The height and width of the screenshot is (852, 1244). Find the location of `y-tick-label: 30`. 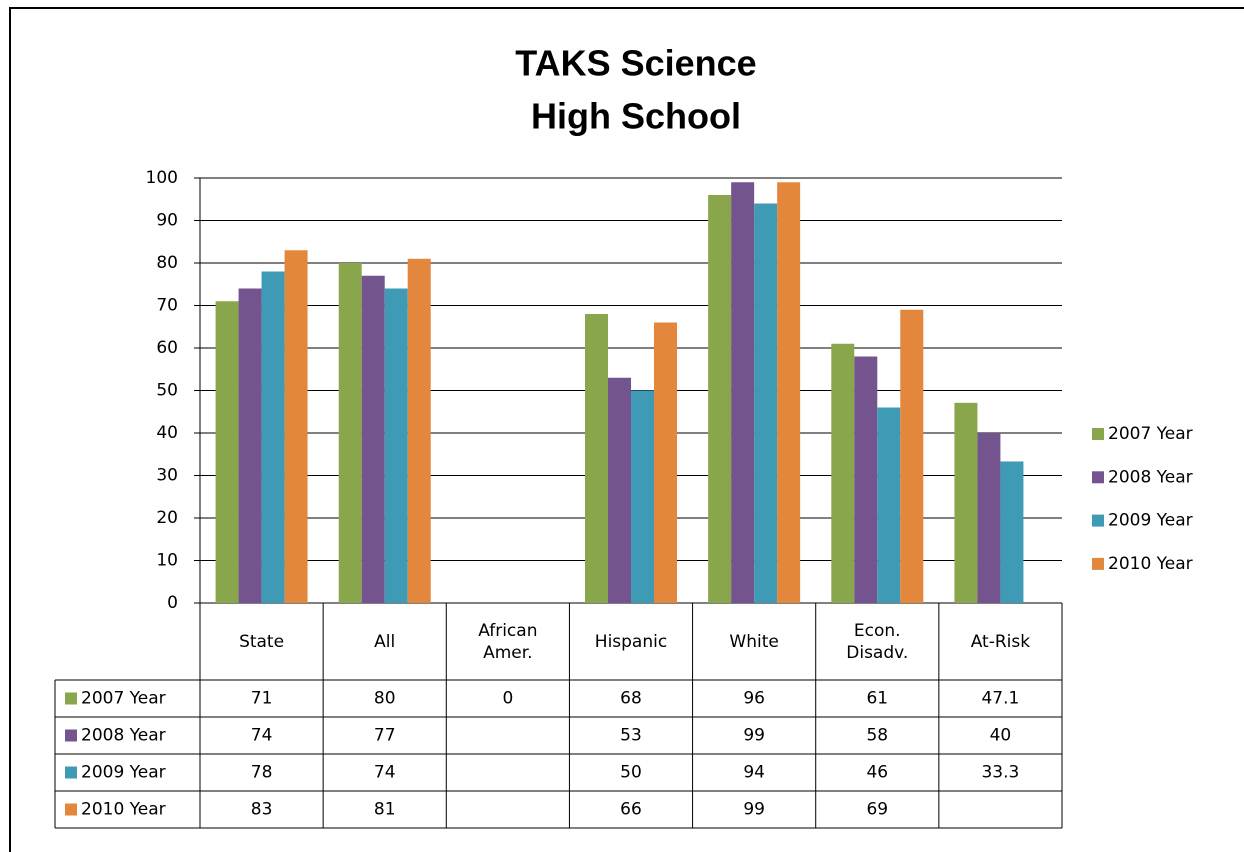

y-tick-label: 30 is located at coordinates (167, 476).